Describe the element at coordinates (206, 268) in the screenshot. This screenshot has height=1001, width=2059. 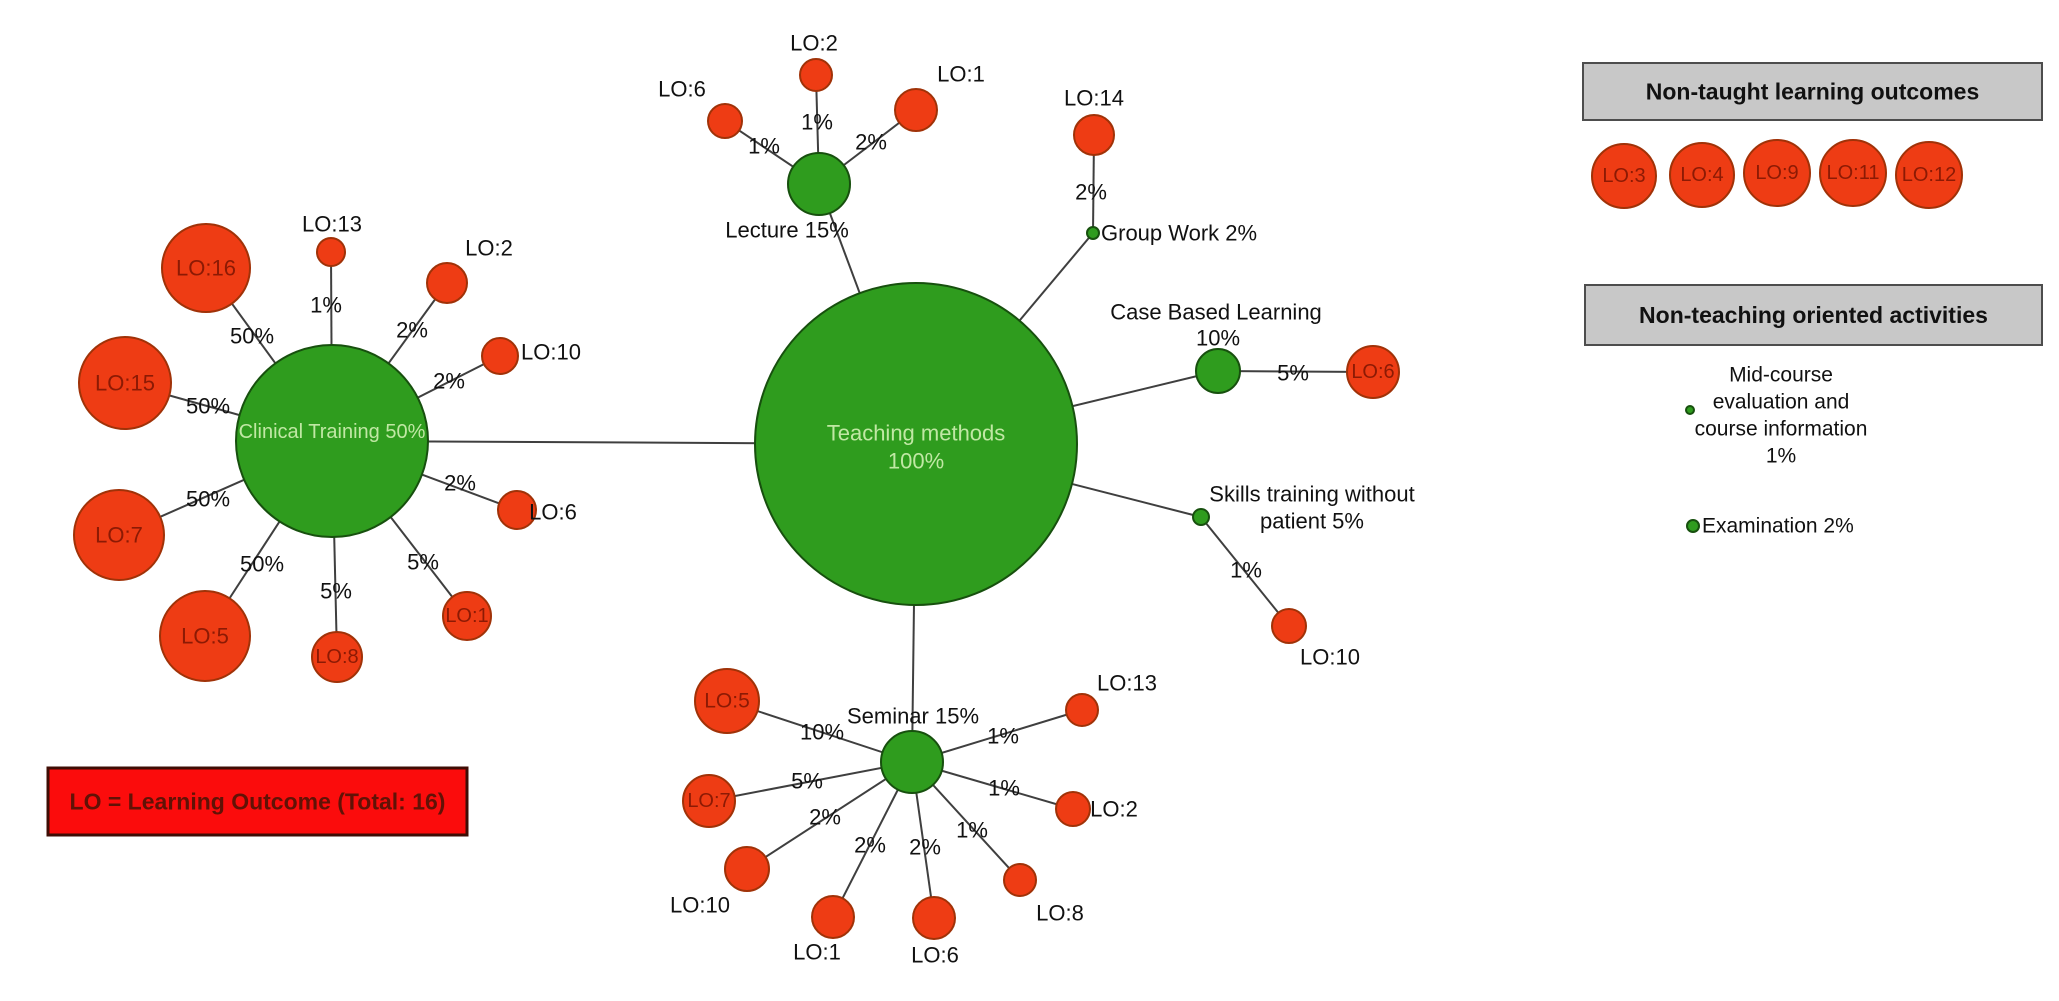
I see `node-lo16-clinical` at that location.